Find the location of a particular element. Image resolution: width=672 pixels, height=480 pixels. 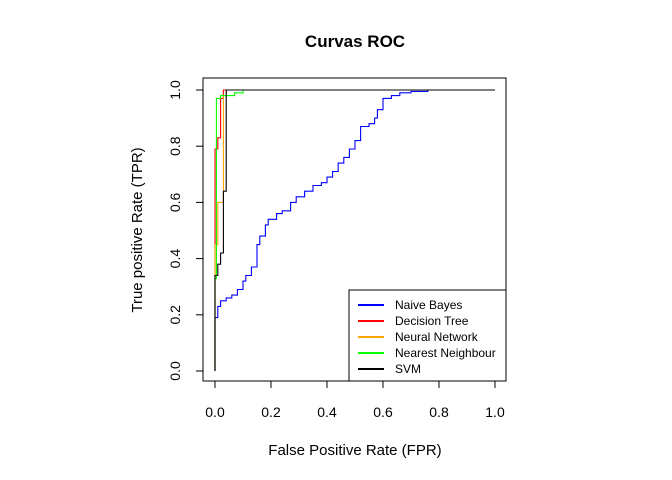

legend-label-4: Nearest Neighbour is located at coordinates (445, 353).